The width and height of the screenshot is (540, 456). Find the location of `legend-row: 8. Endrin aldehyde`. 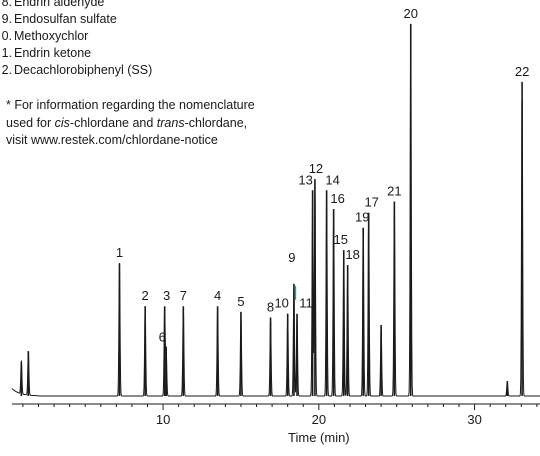

legend-row: 8. Endrin aldehyde is located at coordinates (76, 5).